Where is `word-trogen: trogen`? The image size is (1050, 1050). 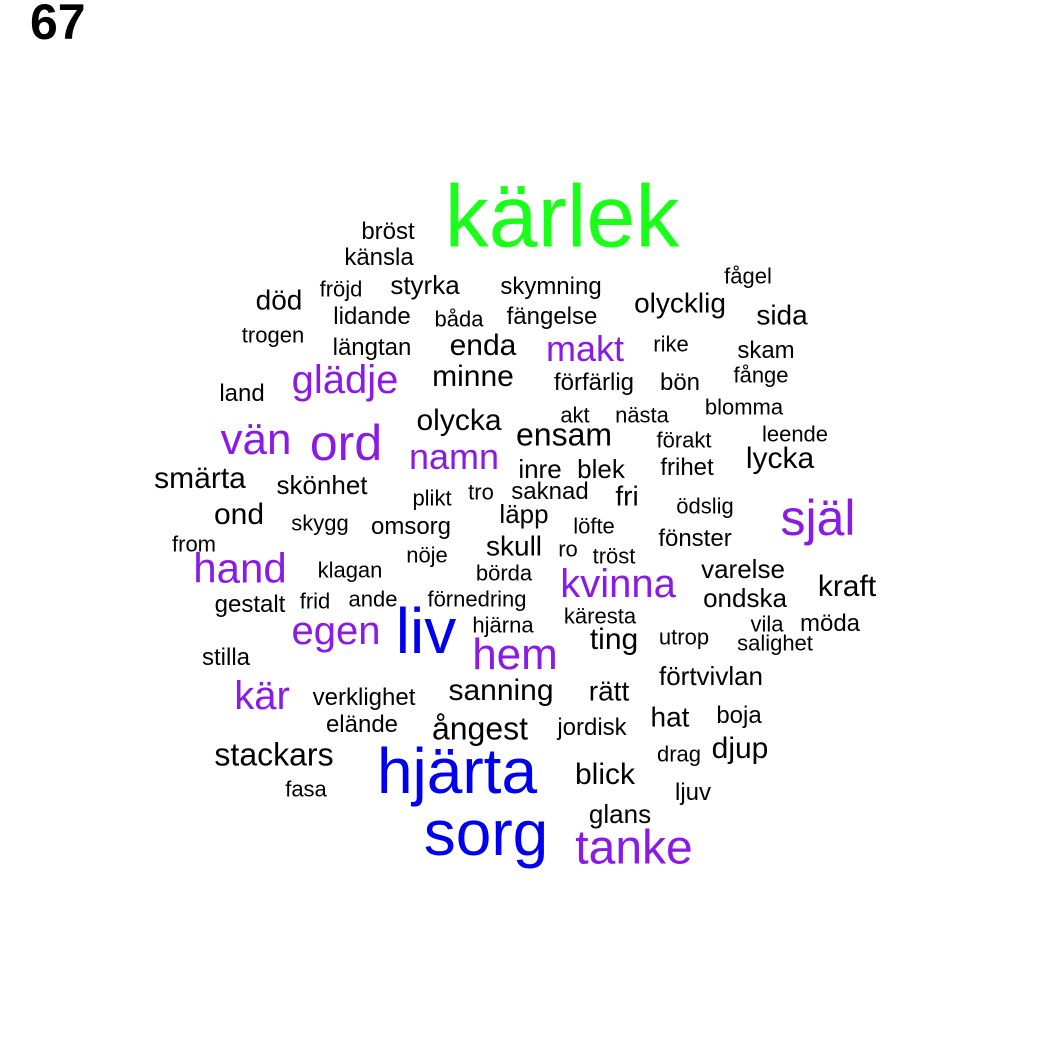
word-trogen: trogen is located at coordinates (273, 335).